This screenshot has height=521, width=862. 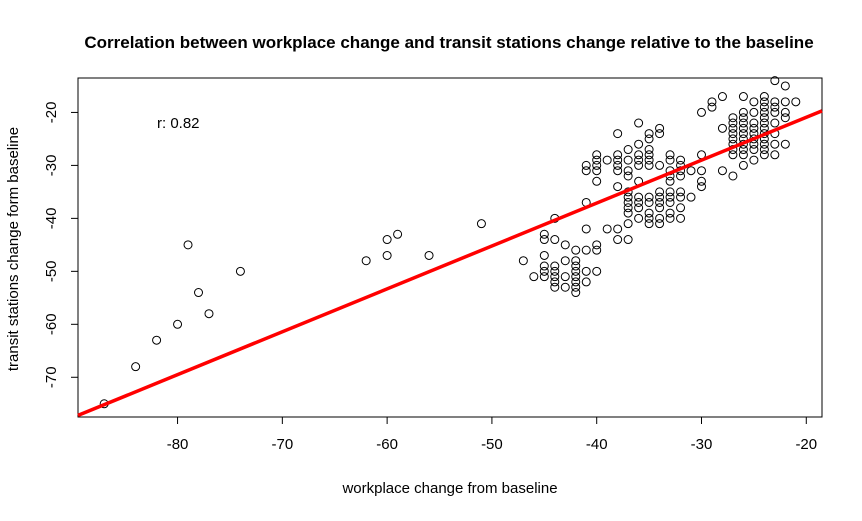 What do you see at coordinates (492, 435) in the screenshot?
I see `x-axis: -80 -70 -60 -50 -40 -30 -20` at bounding box center [492, 435].